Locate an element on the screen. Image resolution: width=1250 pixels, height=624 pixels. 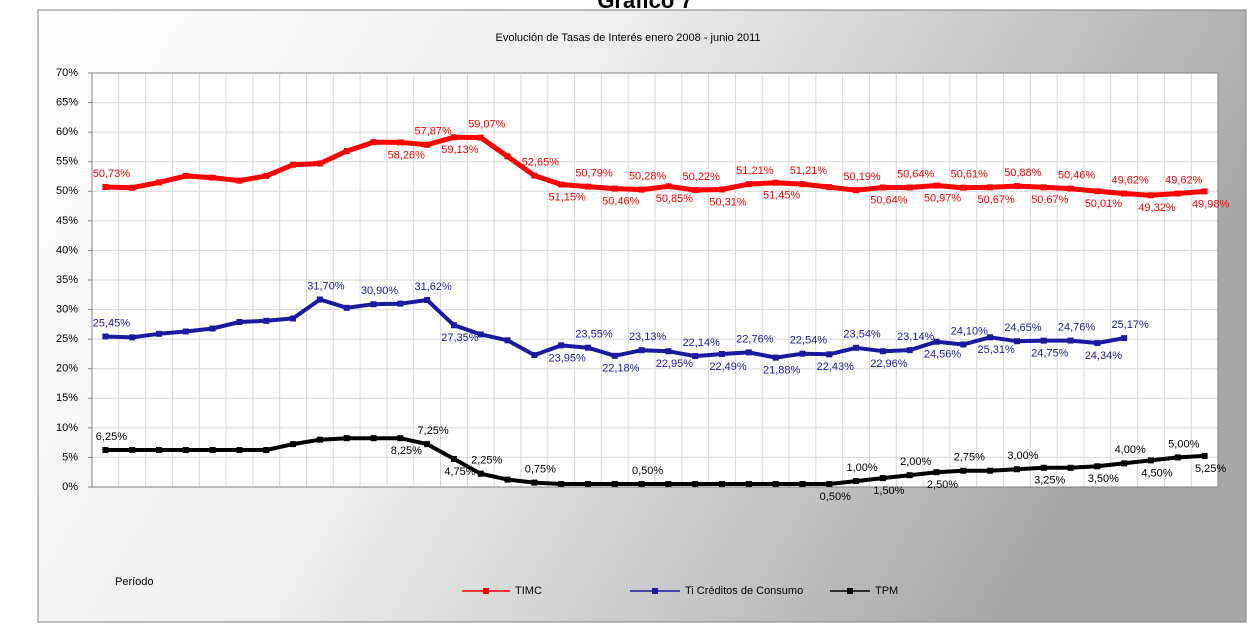
y-tick-label: 20% is located at coordinates (67, 369).